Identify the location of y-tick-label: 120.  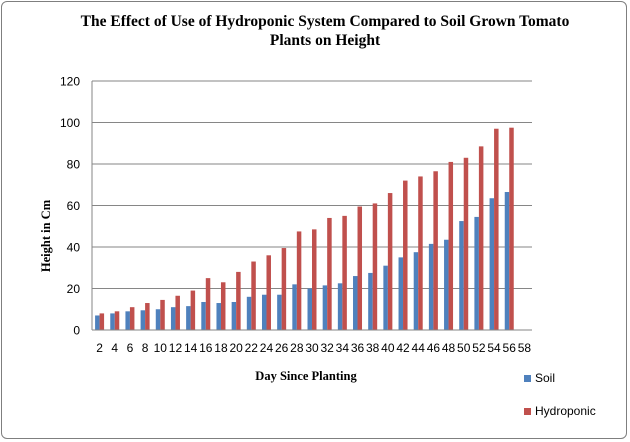
(70, 82).